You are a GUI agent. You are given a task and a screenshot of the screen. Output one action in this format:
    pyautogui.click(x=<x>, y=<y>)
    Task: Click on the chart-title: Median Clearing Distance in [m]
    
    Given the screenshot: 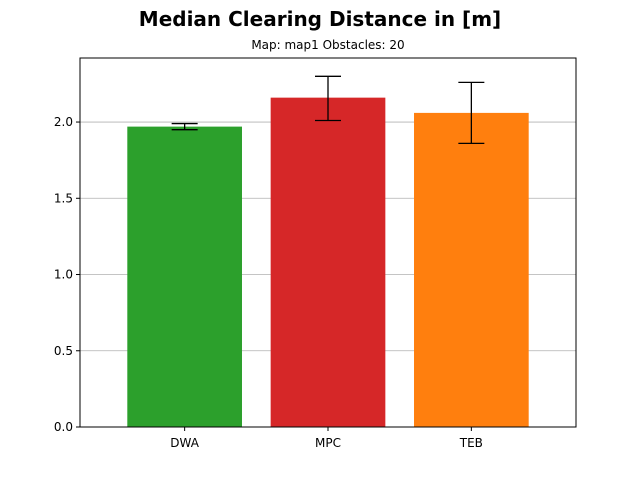 What is the action you would take?
    pyautogui.click(x=320, y=19)
    